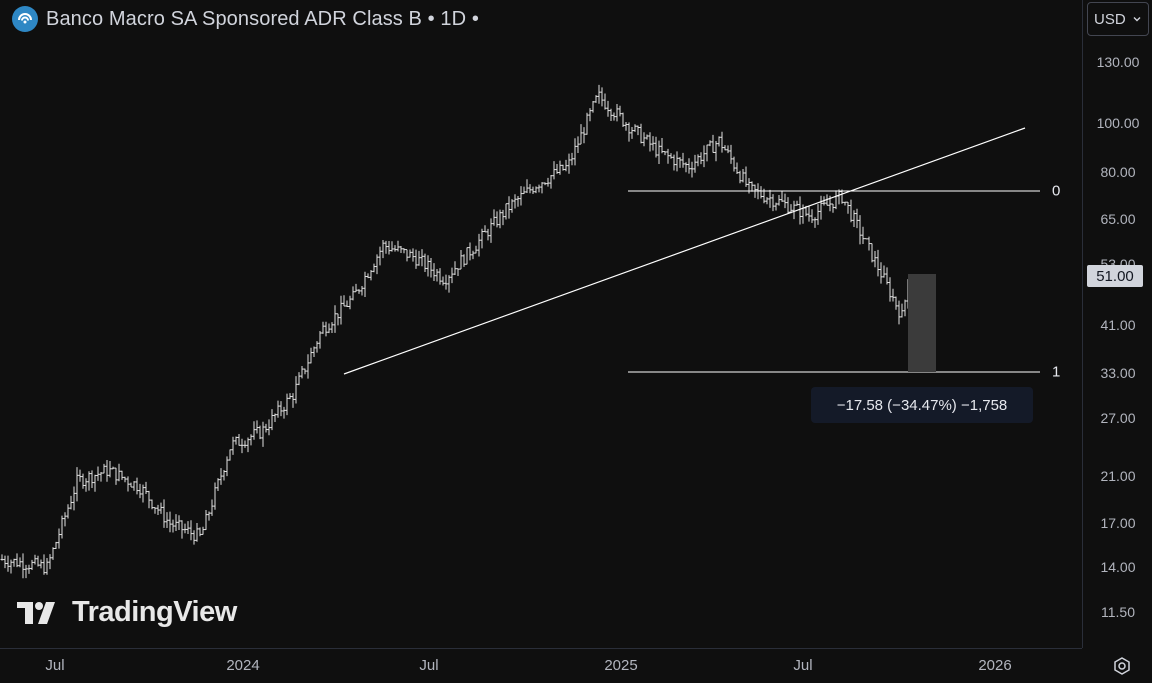  What do you see at coordinates (1137, 19) in the screenshot?
I see `chevron-down-icon` at bounding box center [1137, 19].